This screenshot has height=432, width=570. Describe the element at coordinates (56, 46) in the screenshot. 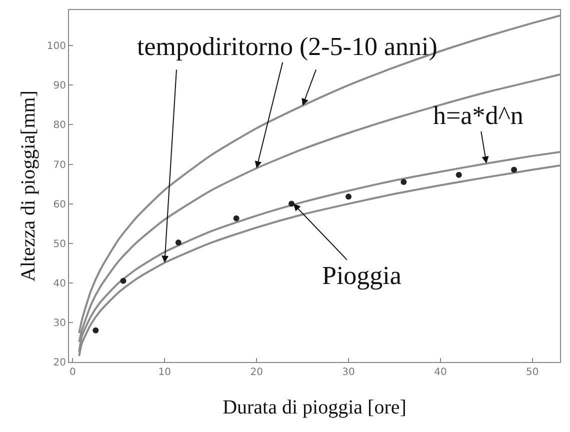

I see `y-tick-label: 100` at that location.